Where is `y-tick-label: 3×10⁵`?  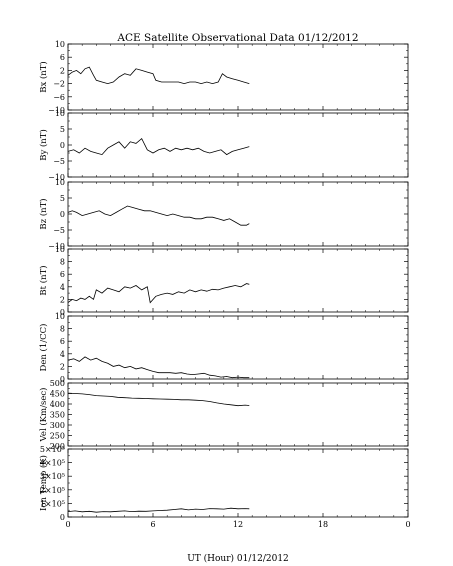 y-tick-label: 3×10⁵ is located at coordinates (52, 476).